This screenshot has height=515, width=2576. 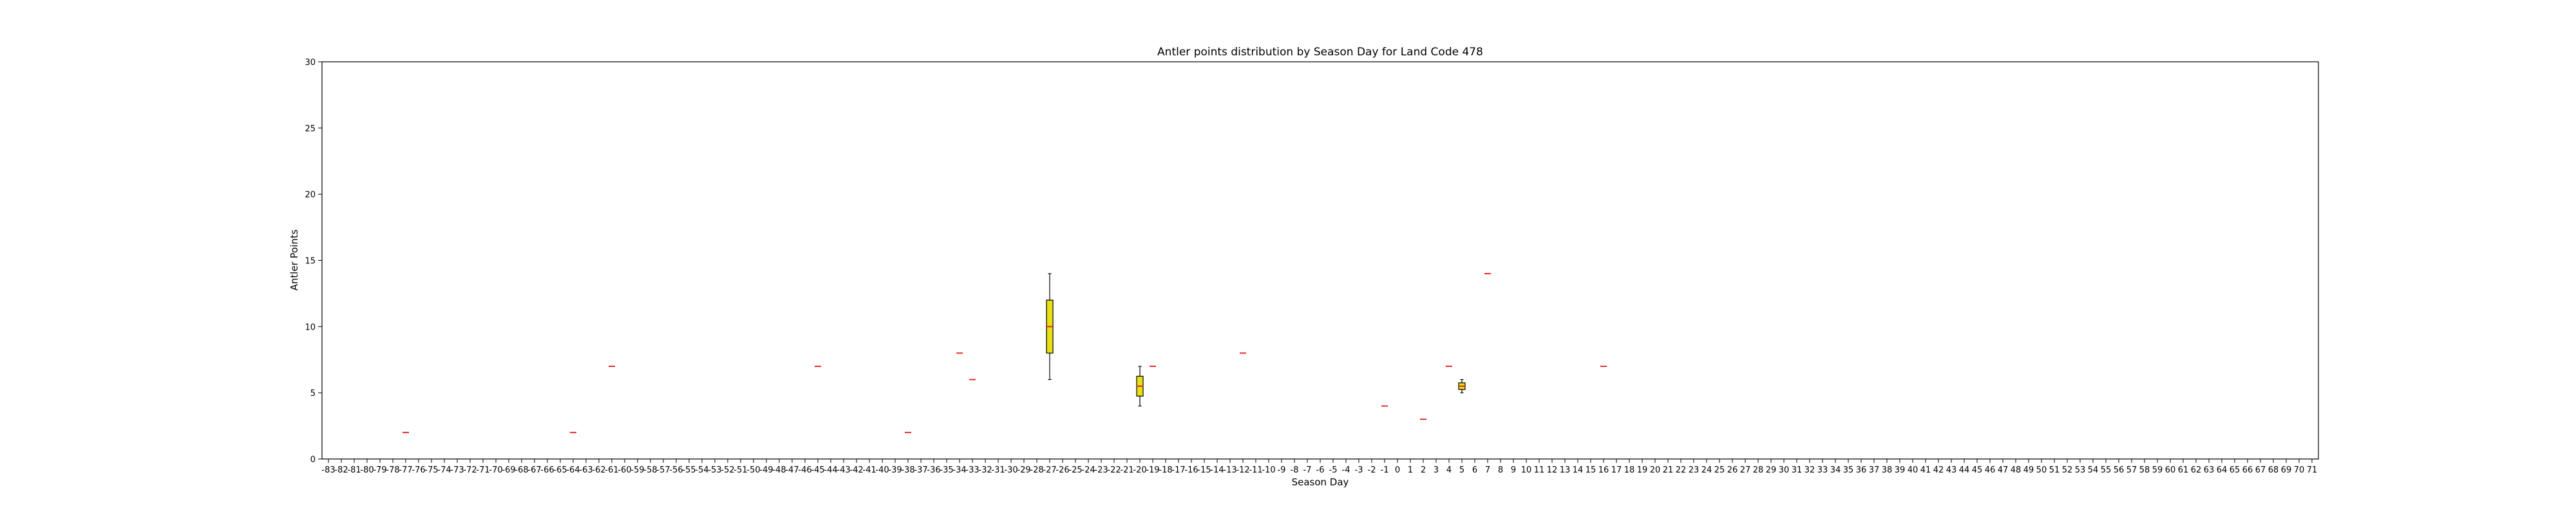 What do you see at coordinates (676, 470) in the screenshot?
I see `x-tick-label: -56` at bounding box center [676, 470].